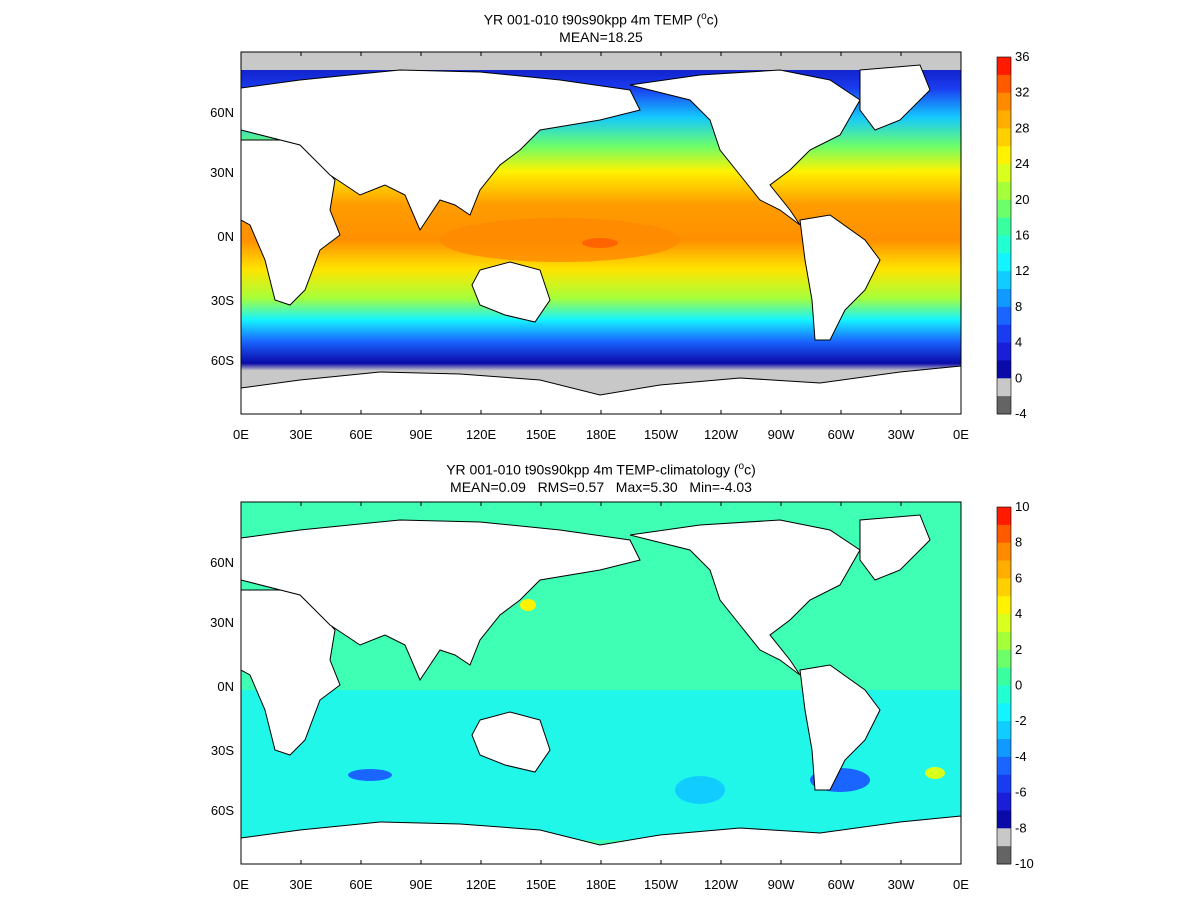 The height and width of the screenshot is (900, 1200). Describe the element at coordinates (1022, 163) in the screenshot. I see `top-colorbar-label: 24` at that location.